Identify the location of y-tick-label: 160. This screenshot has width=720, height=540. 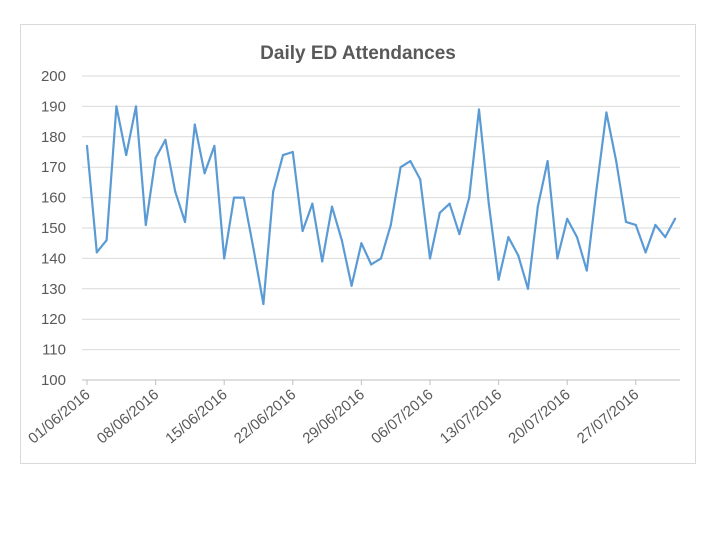
(53, 198).